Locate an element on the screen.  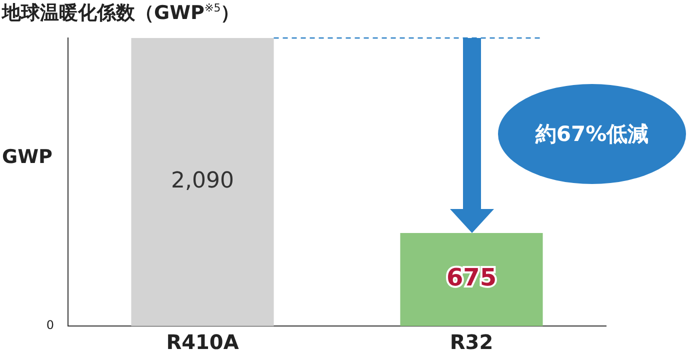
chart-title: 地球温暖化係数（GWP$^{※5}$） is located at coordinates (121, 13).